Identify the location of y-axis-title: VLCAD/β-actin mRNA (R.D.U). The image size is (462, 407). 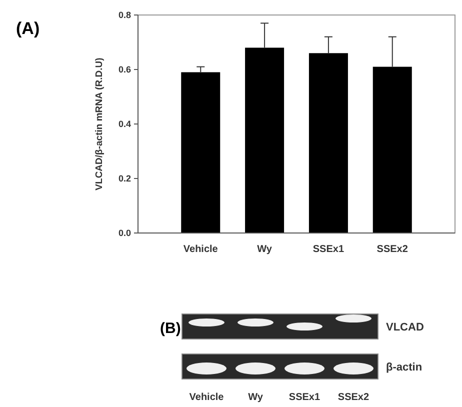
(99, 124).